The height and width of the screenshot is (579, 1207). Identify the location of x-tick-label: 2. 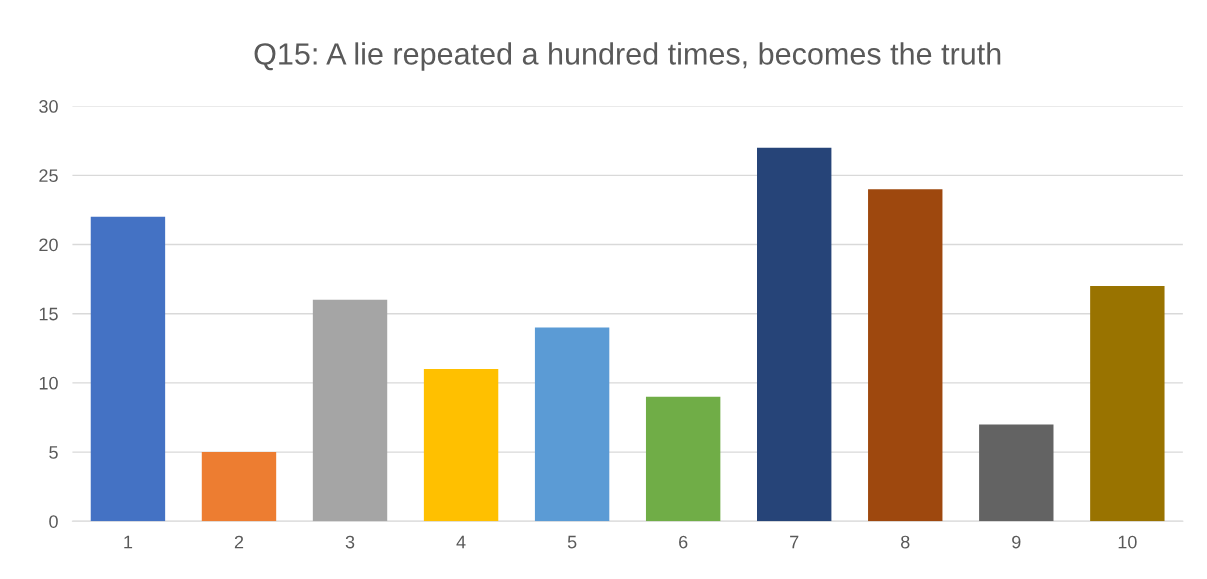
(239, 542).